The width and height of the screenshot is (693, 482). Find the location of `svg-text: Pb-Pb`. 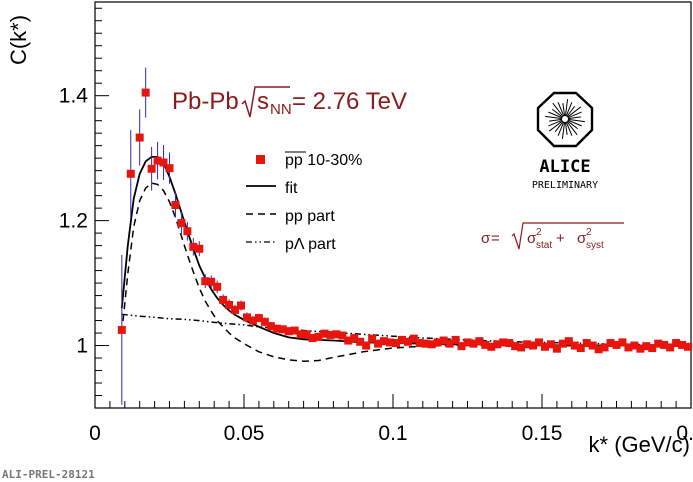

svg-text: Pb-Pb is located at coordinates (205, 101).